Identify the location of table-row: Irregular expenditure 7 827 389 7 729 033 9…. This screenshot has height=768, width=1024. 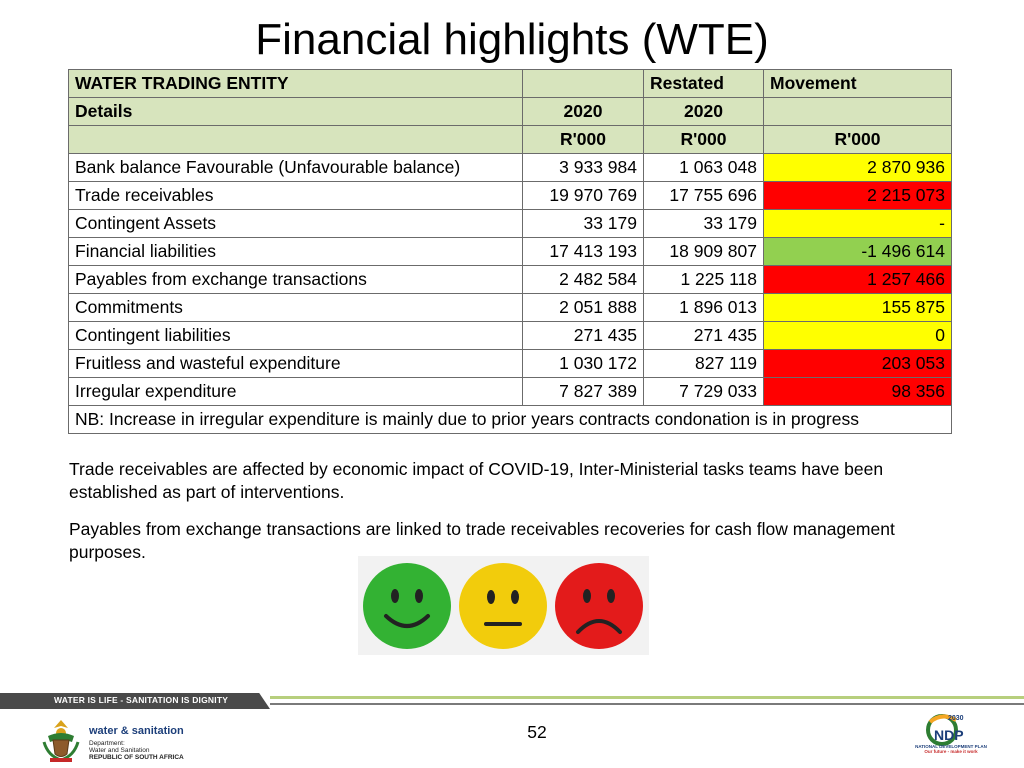
(510, 391).